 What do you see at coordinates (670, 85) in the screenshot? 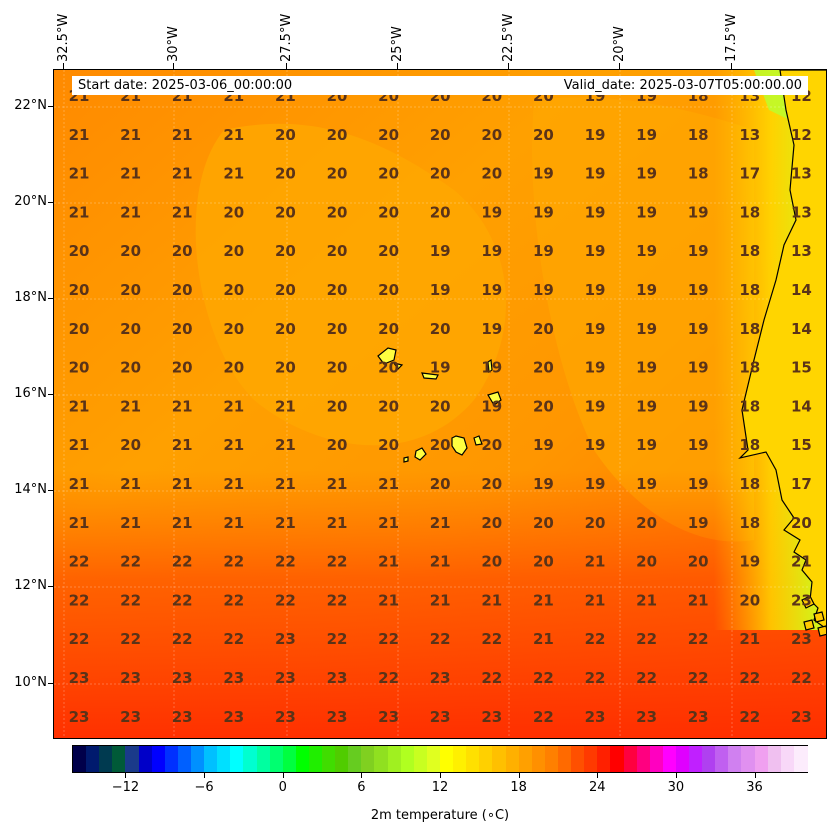
I see `valid-date-label: Valid_date: 2025-03-07T05:00:00.00` at bounding box center [670, 85].